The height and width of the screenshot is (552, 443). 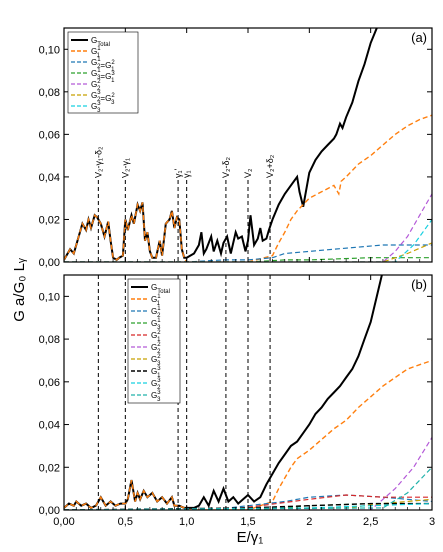 I want to click on x-tick-label: 0,00, so click(x=63, y=522).